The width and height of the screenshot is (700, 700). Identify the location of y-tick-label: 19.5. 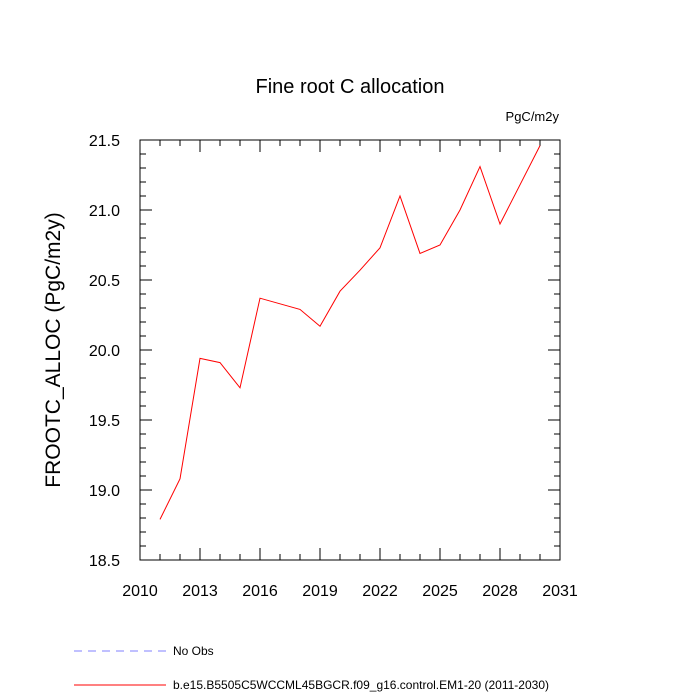
(104, 421).